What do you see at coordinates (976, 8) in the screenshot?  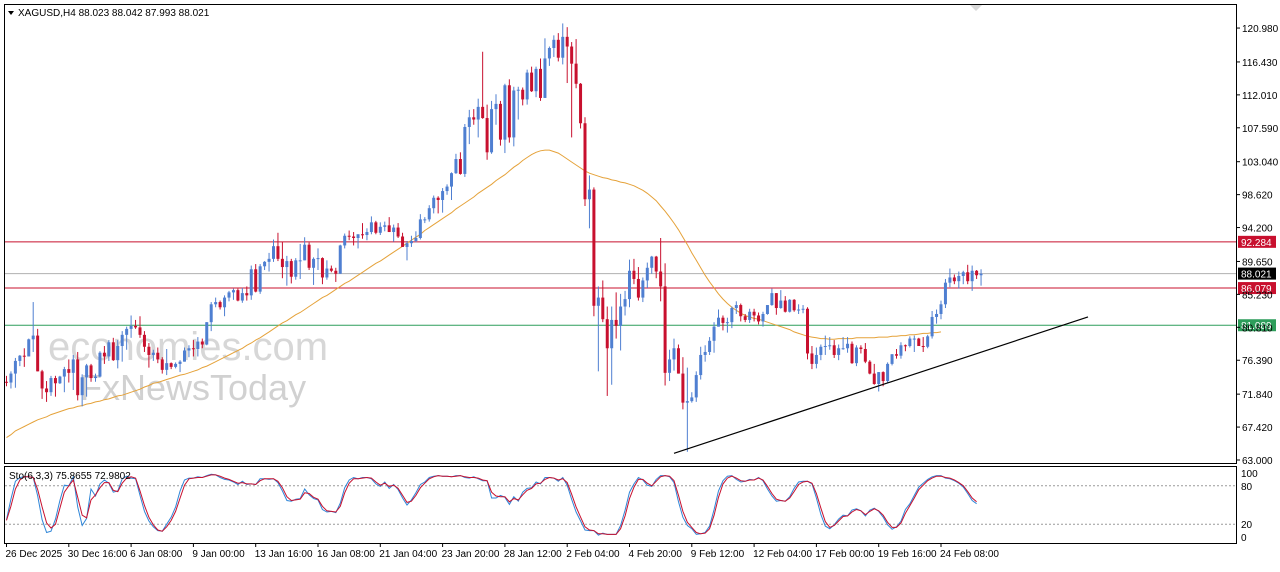 I see `chart-shift-marker-icon` at bounding box center [976, 8].